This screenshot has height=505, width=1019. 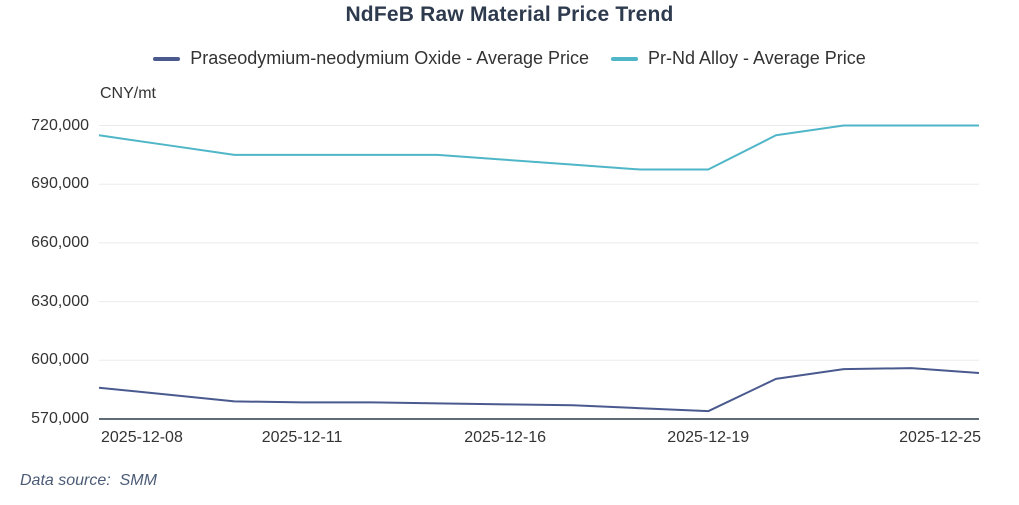 I want to click on y-axis-tick-label: 630,000, so click(x=60, y=301).